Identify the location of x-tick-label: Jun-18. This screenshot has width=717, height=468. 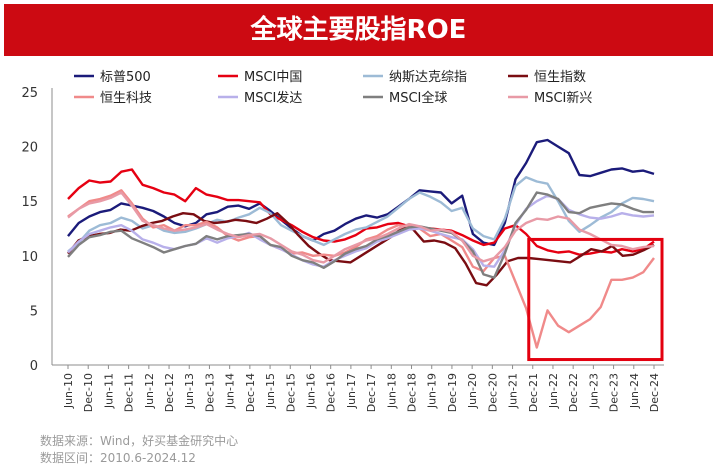
(391, 391).